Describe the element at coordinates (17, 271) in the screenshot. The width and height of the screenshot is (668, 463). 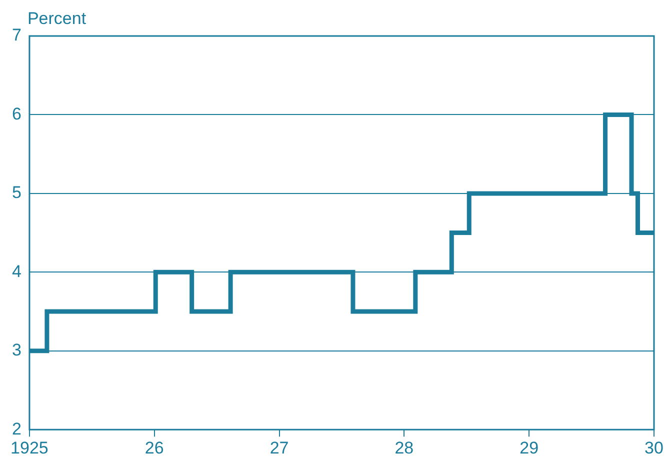
I see `y-tick-label: 4` at that location.